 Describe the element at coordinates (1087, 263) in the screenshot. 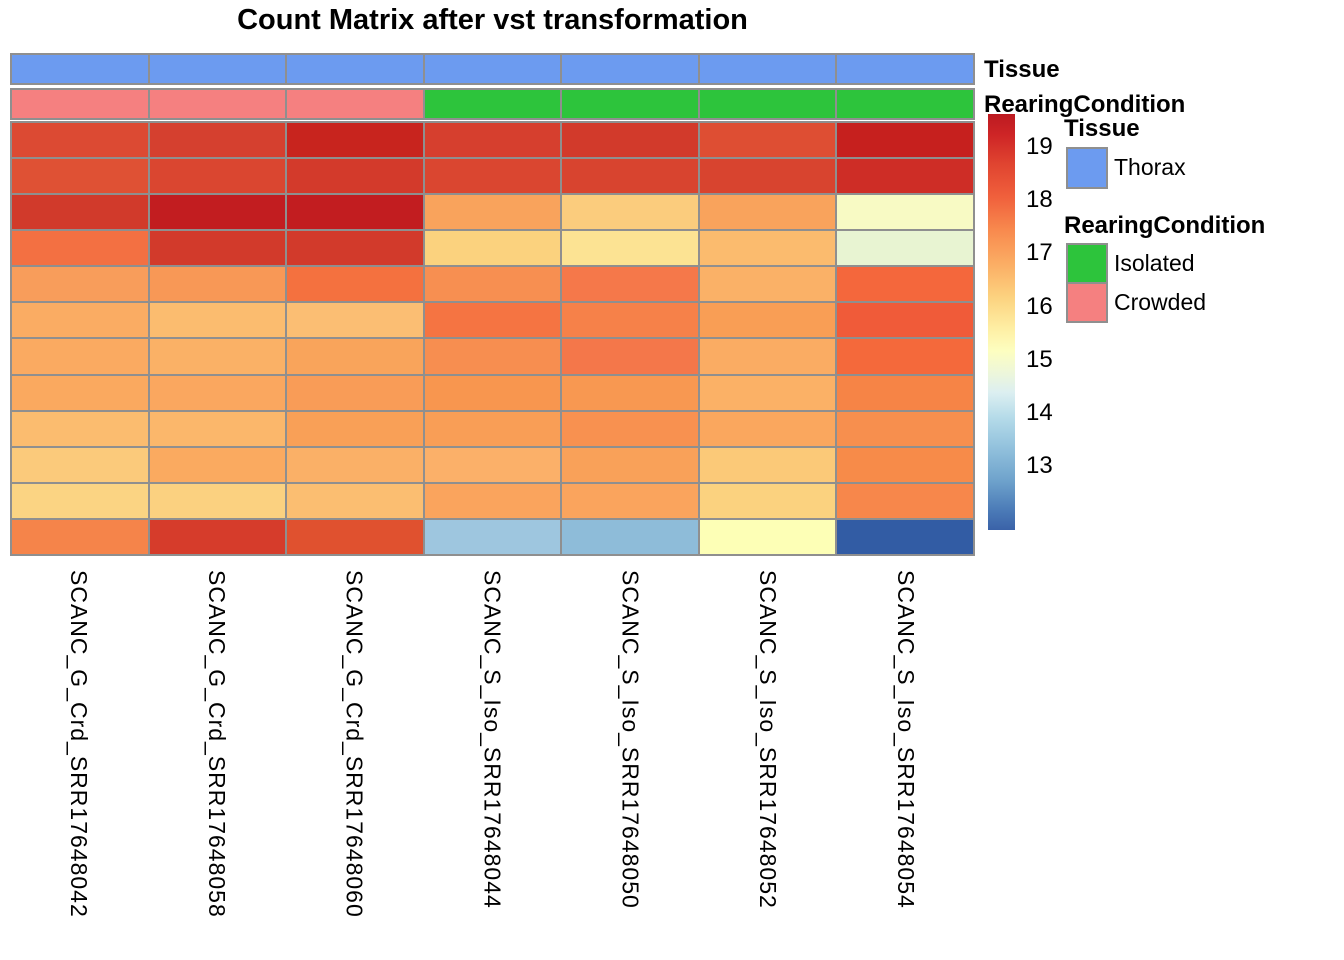

I see `legend-swatch-isolated` at that location.